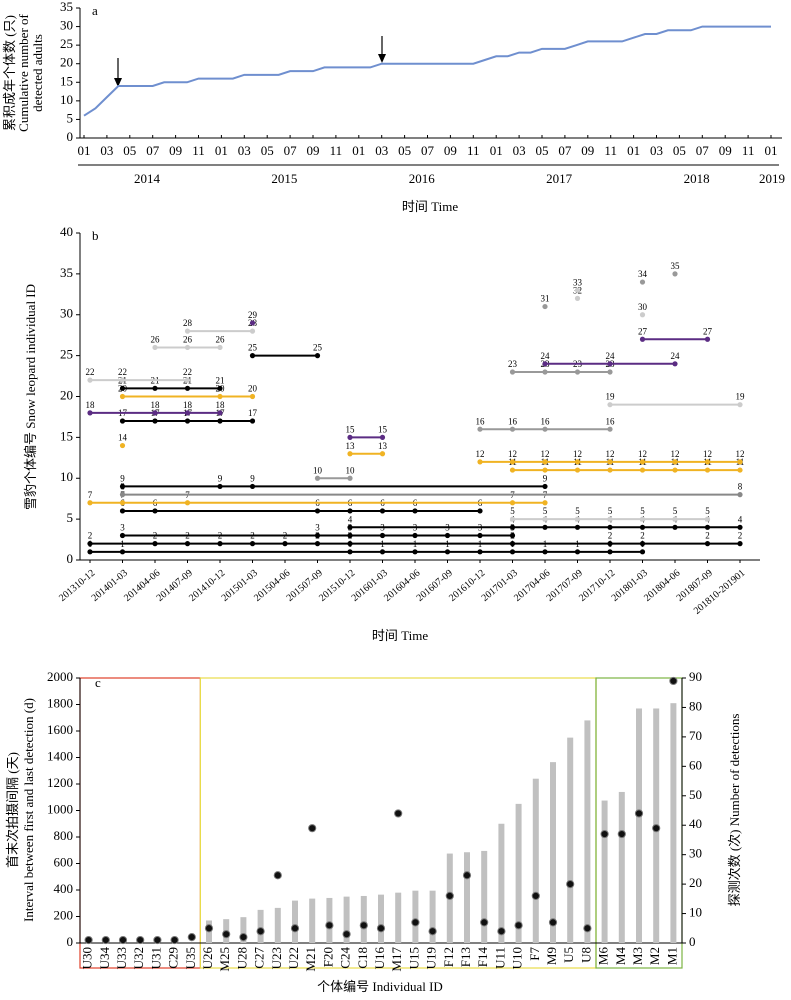  What do you see at coordinates (620, 956) in the screenshot?
I see `x-tick-label: M4` at bounding box center [620, 956].